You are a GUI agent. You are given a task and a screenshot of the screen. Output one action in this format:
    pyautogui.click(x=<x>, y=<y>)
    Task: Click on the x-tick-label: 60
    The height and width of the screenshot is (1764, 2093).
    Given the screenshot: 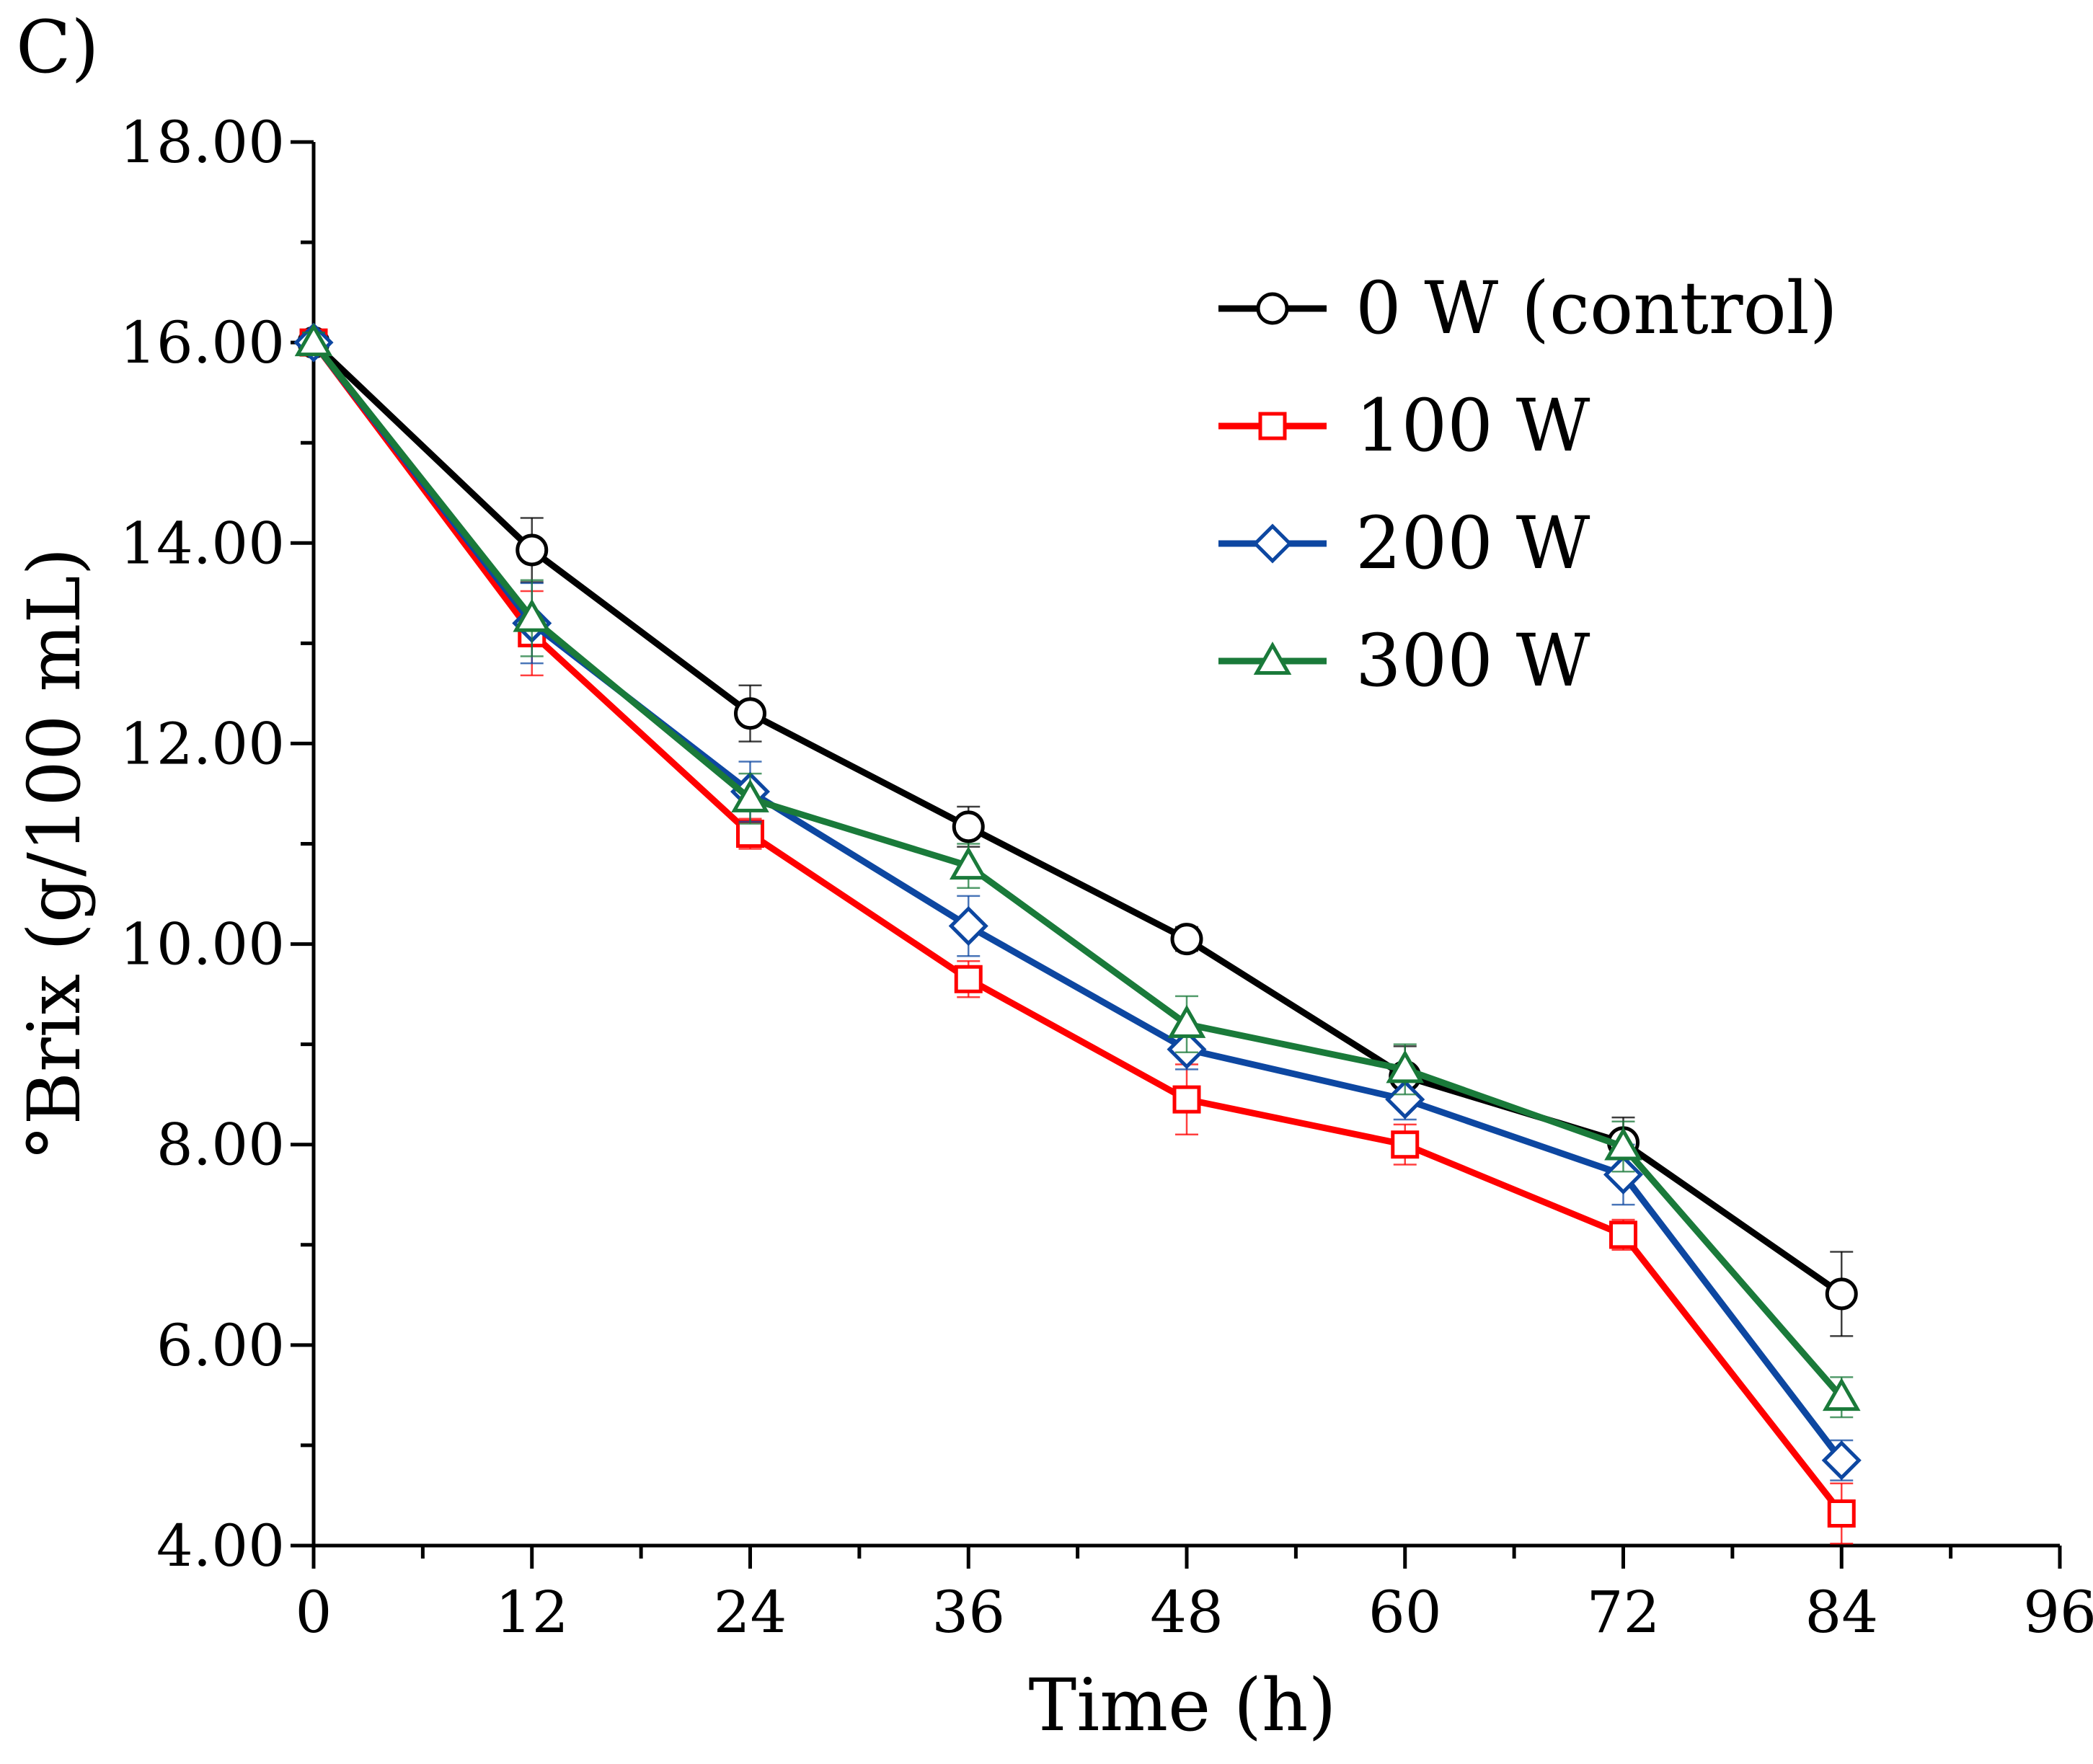 What is the action you would take?
    pyautogui.click(x=1405, y=1612)
    